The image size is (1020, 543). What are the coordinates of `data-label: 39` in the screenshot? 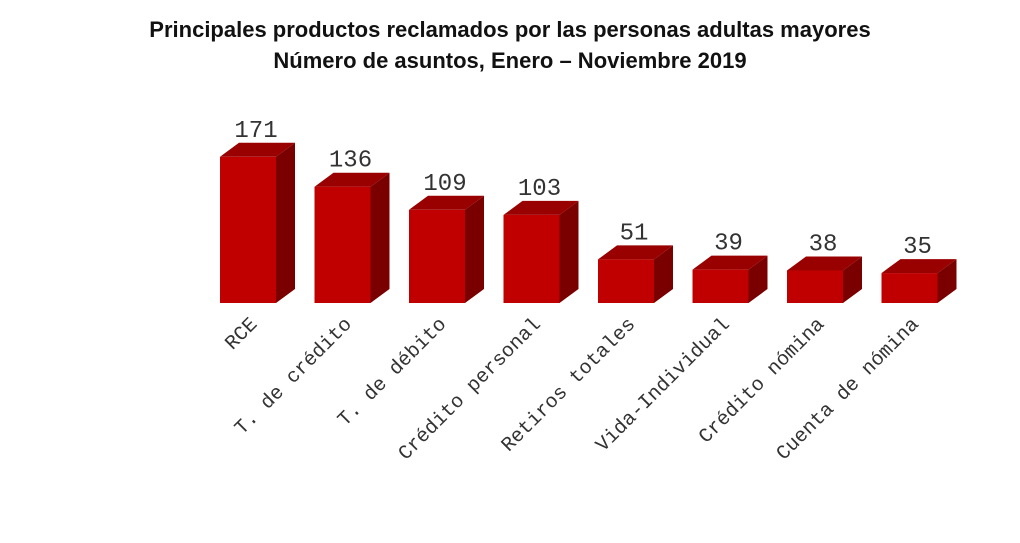 It's located at (728, 244).